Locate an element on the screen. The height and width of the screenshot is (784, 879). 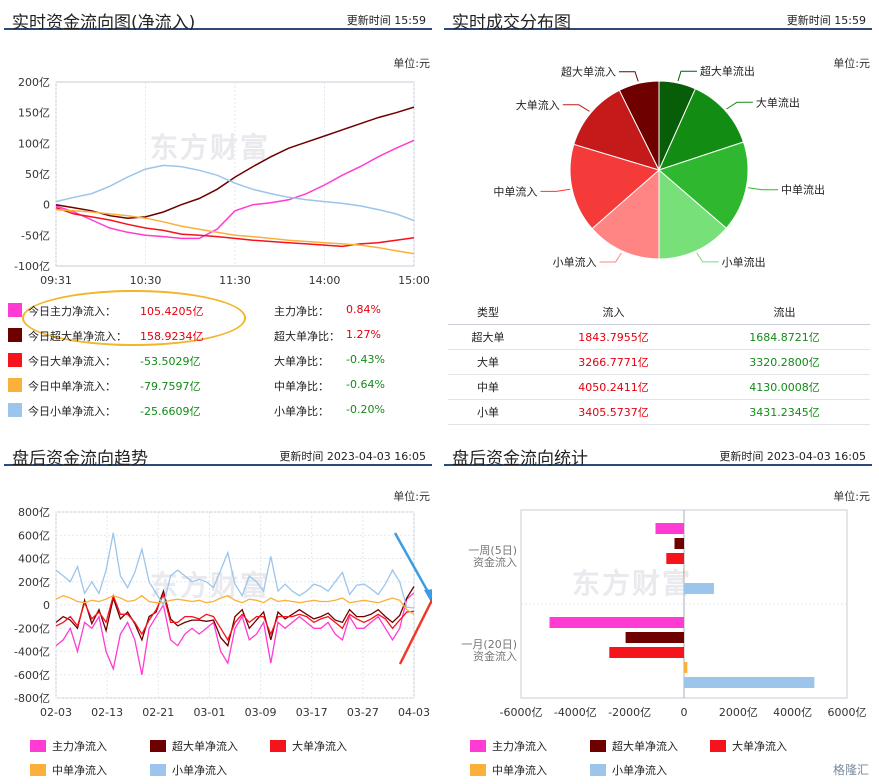
y-tick-label: -200亿 is located at coordinates (32, 628).